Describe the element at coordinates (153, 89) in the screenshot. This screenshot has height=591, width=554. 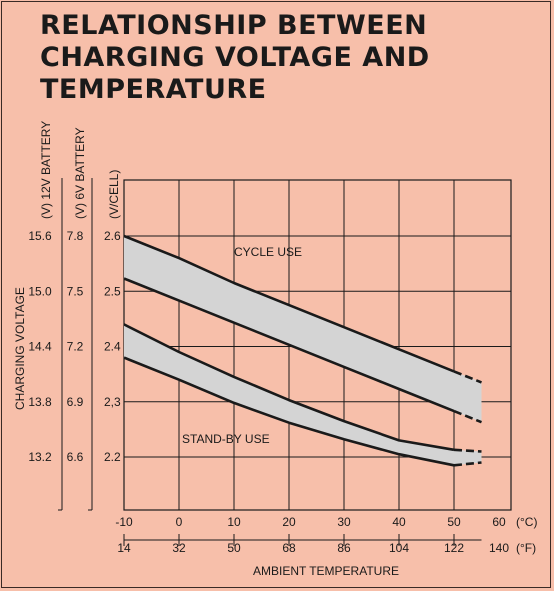
I see `title-line-3: TEMPERATURE` at that location.